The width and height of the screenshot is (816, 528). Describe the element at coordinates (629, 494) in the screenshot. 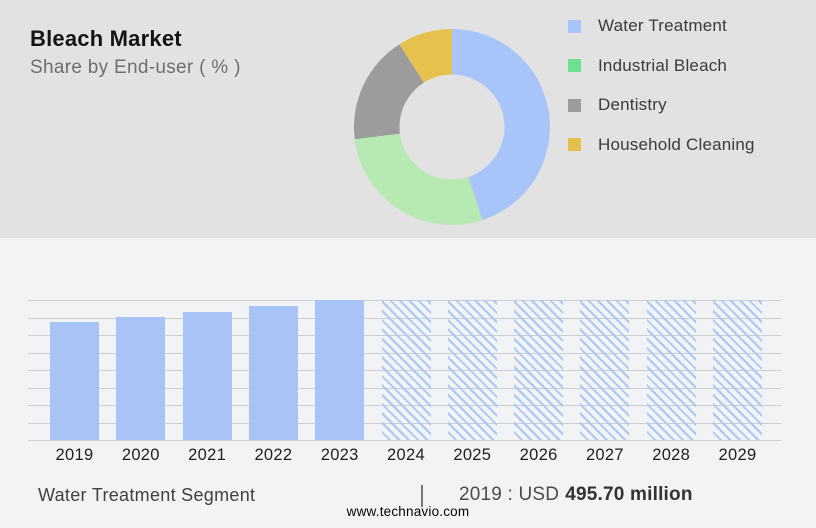

I see `segment-value-amount: 495.70 million` at that location.